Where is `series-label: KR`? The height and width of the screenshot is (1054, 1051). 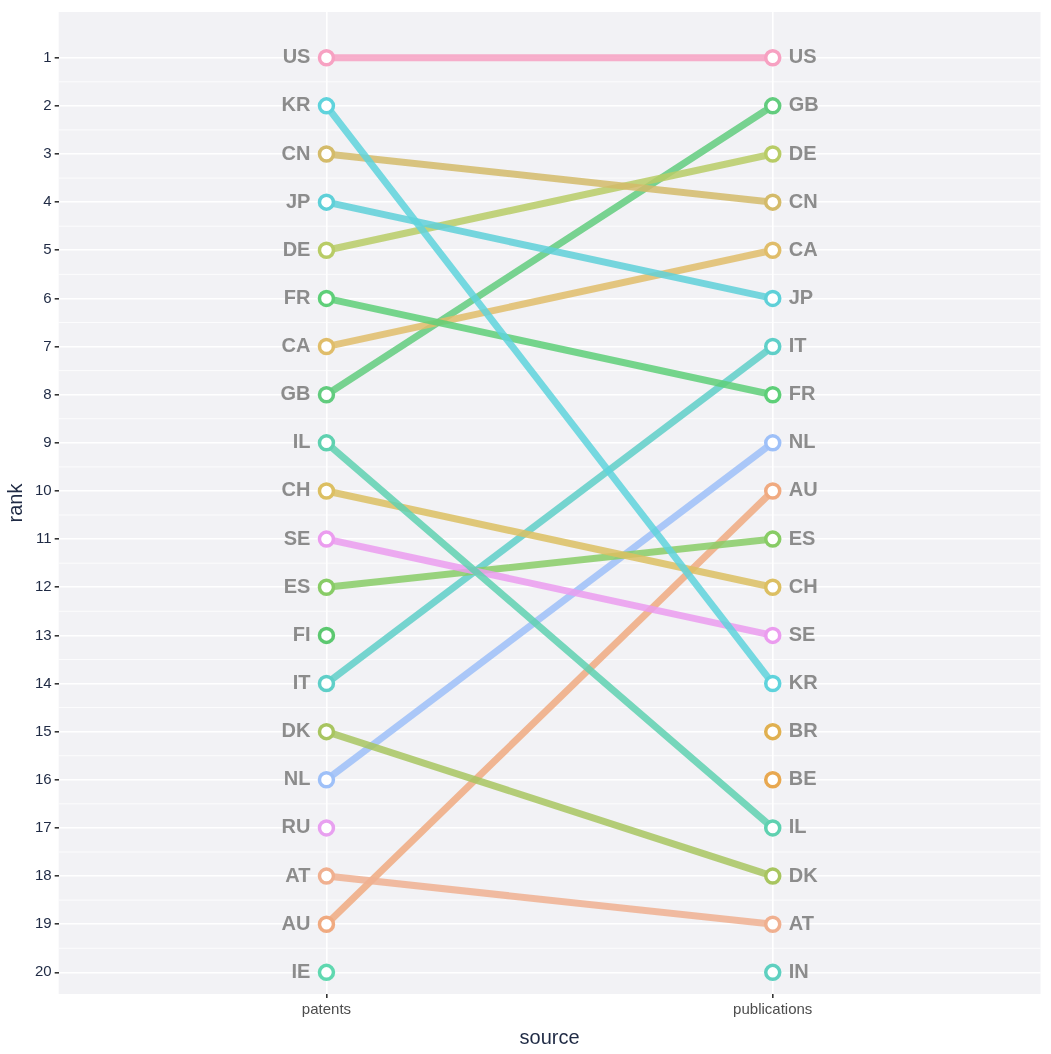
series-label: KR is located at coordinates (803, 682).